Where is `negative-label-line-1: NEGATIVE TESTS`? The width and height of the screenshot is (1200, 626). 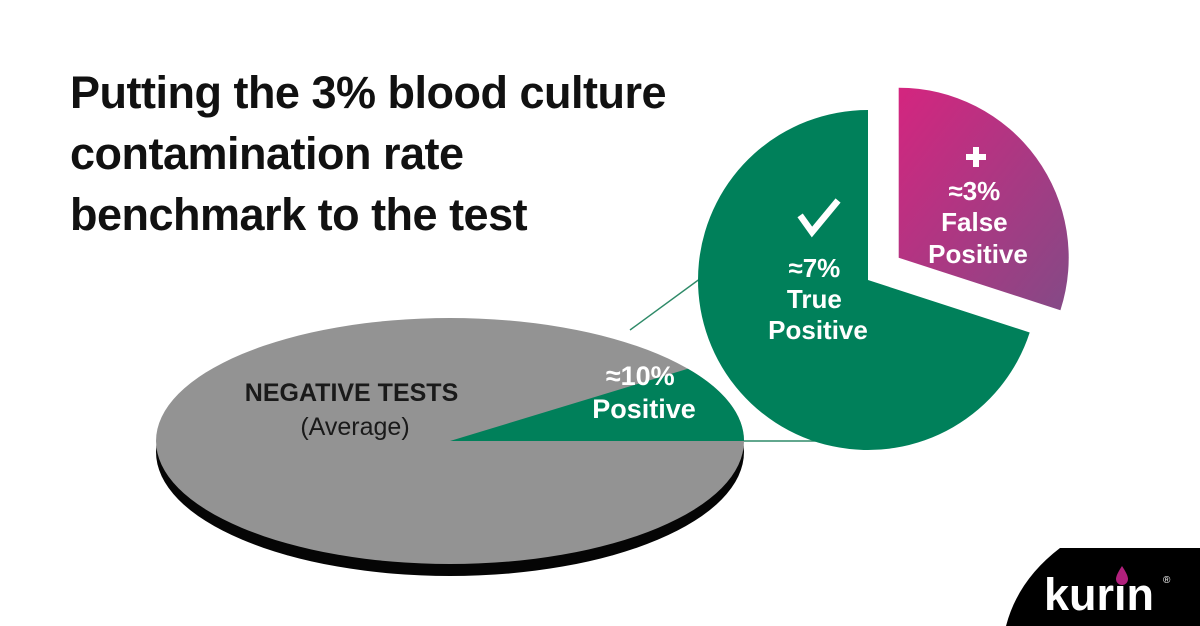 negative-label-line-1: NEGATIVE TESTS is located at coordinates (351, 393).